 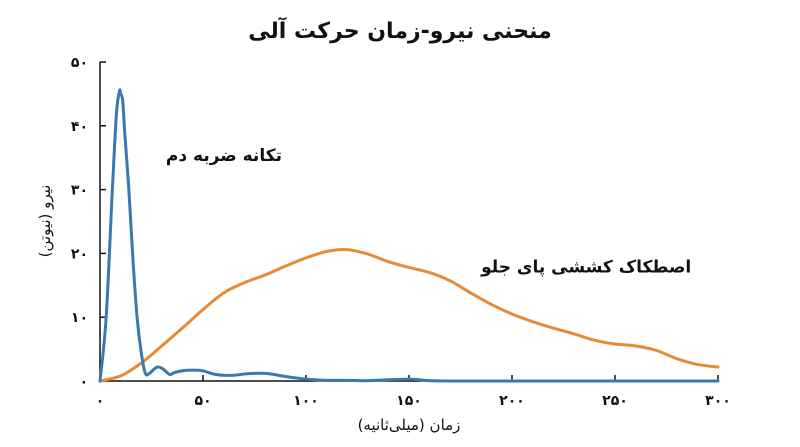 I want to click on series-annotation: تکانه ضربه دم, so click(x=224, y=156).